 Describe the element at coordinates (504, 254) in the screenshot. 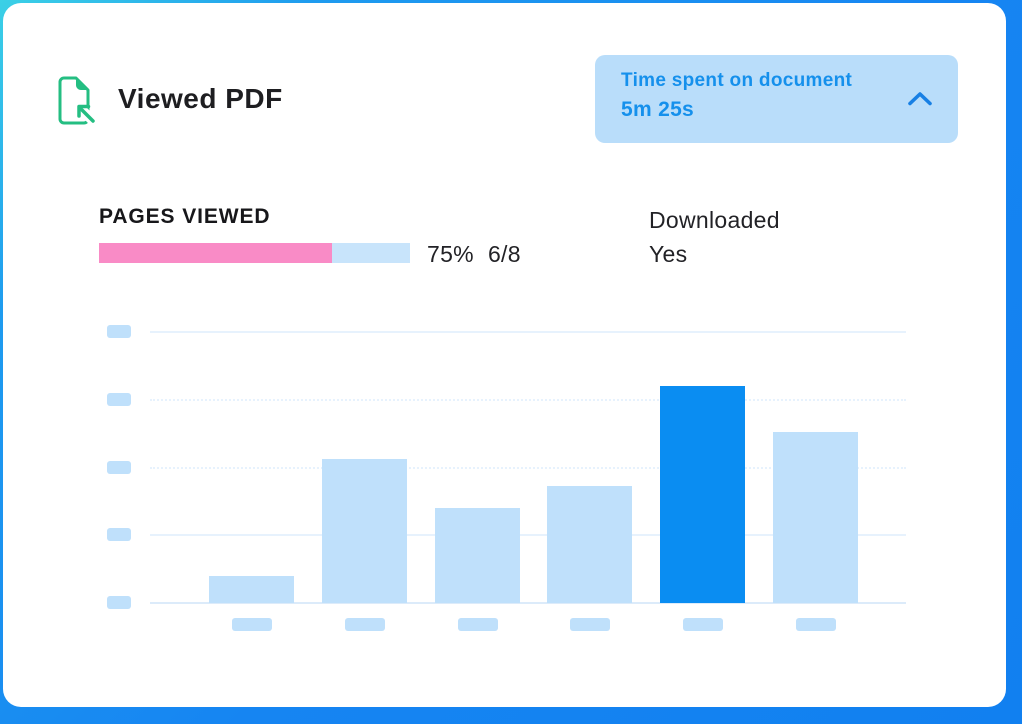

I see `pages-viewed-fraction: 6/8` at that location.